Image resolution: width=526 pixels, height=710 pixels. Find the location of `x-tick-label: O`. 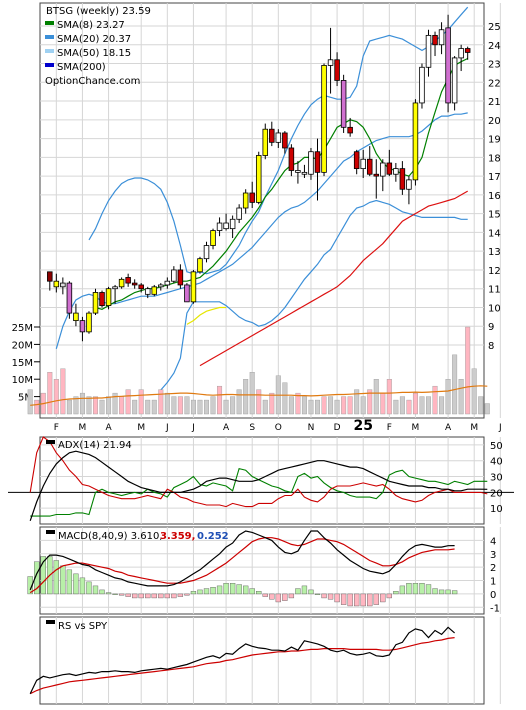

x-tick-label: O is located at coordinates (278, 428).